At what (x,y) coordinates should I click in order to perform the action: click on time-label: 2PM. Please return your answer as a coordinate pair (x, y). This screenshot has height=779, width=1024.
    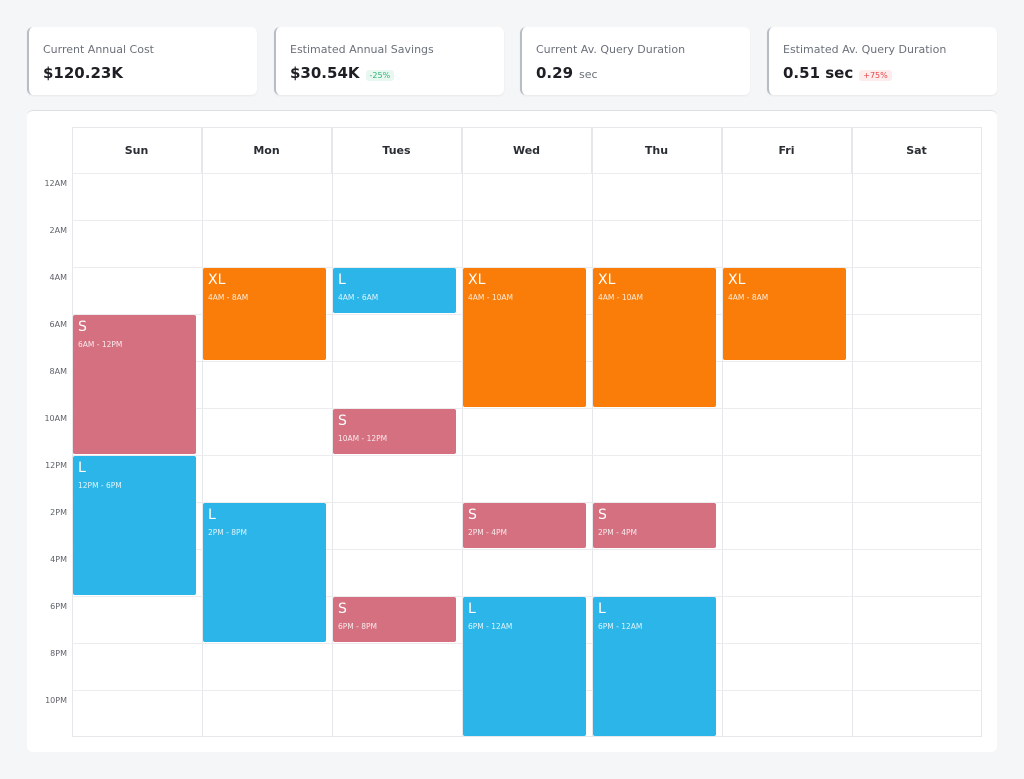
    Looking at the image, I should click on (58, 512).